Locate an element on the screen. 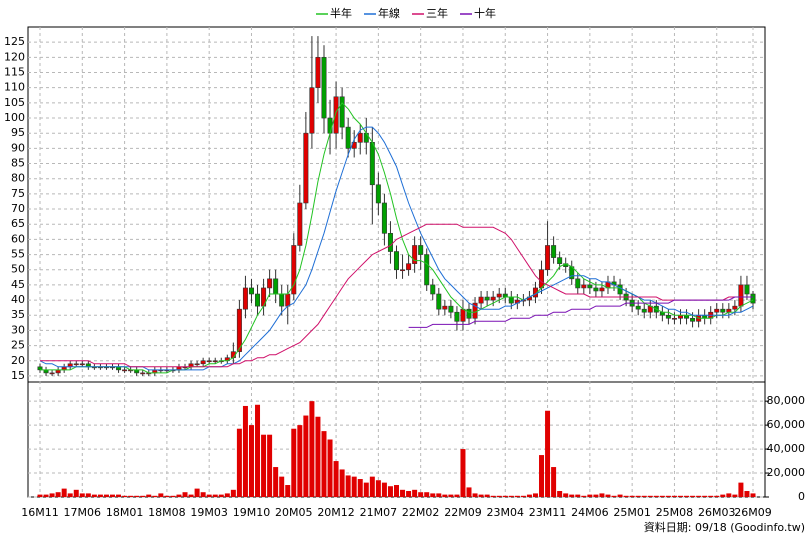  legend-label: 三年 is located at coordinates (437, 13).